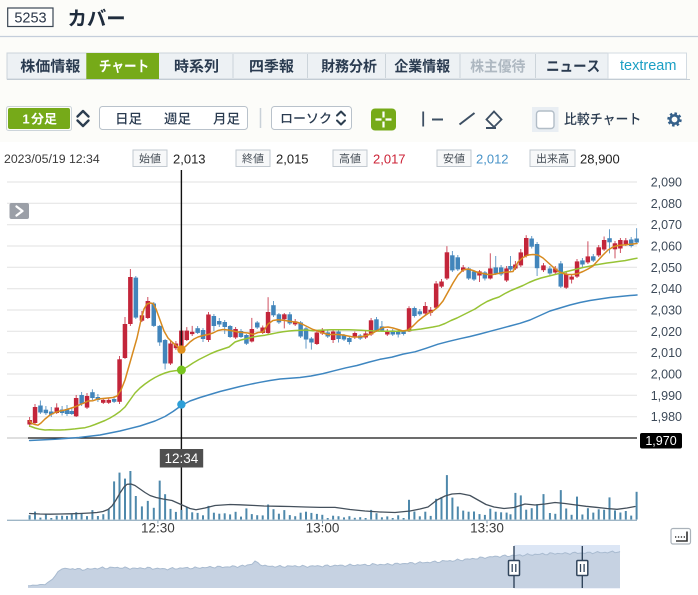 This screenshot has width=698, height=595. I want to click on svg-text: 2,012, so click(492, 159).